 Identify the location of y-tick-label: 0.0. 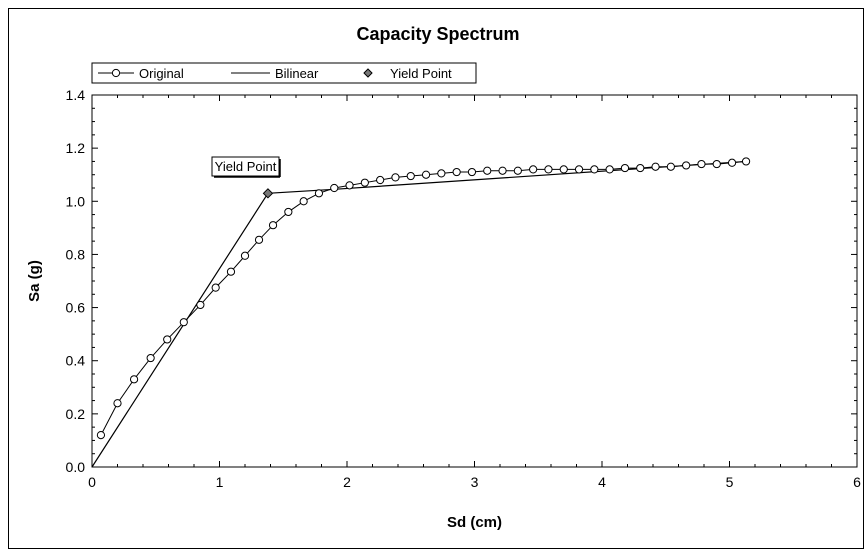
(76, 467).